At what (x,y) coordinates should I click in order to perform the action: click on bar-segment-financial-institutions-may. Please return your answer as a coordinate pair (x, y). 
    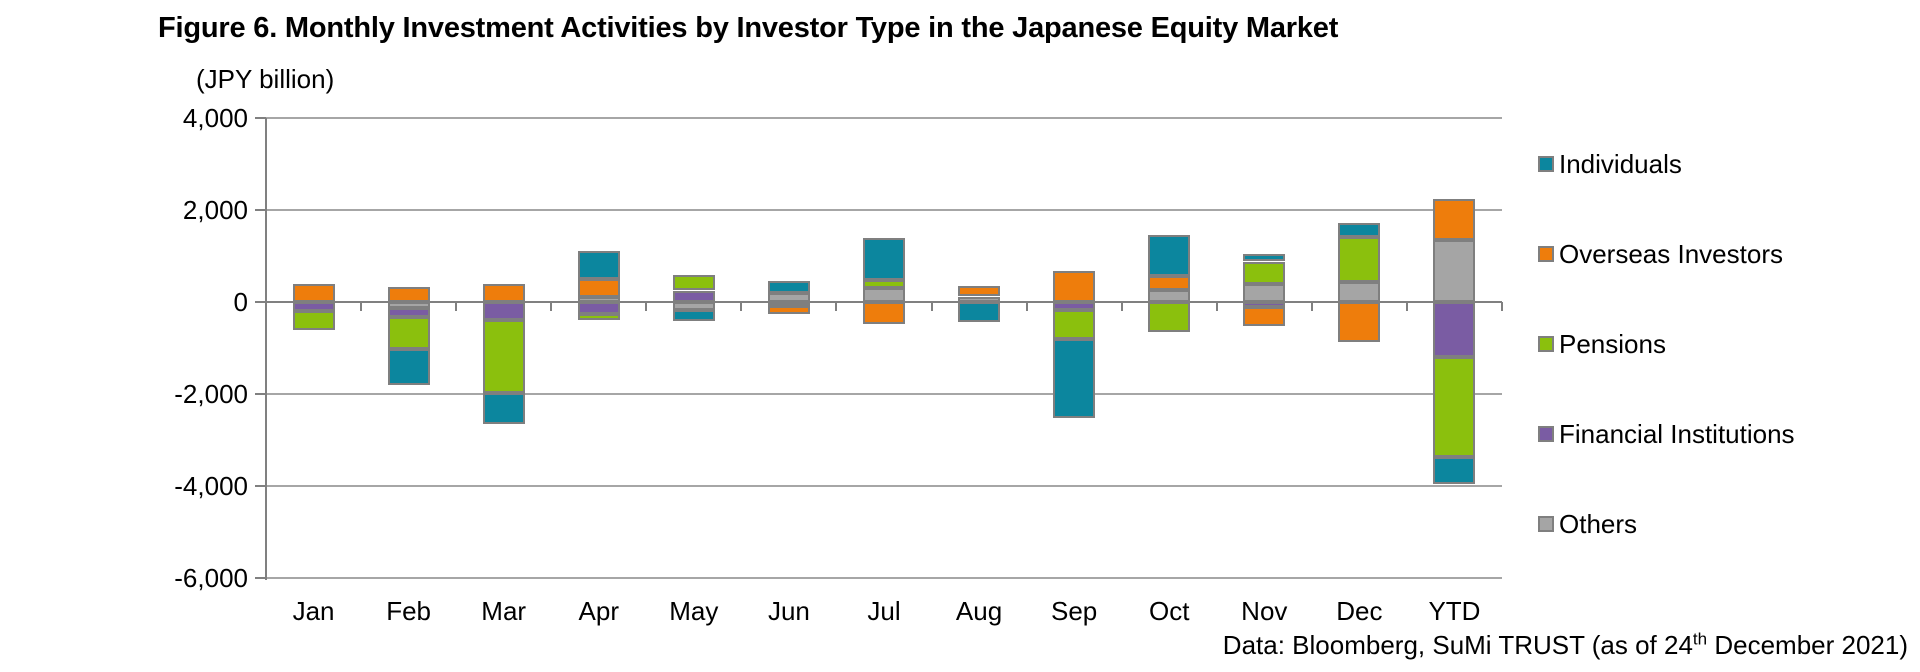
    Looking at the image, I should click on (693, 296).